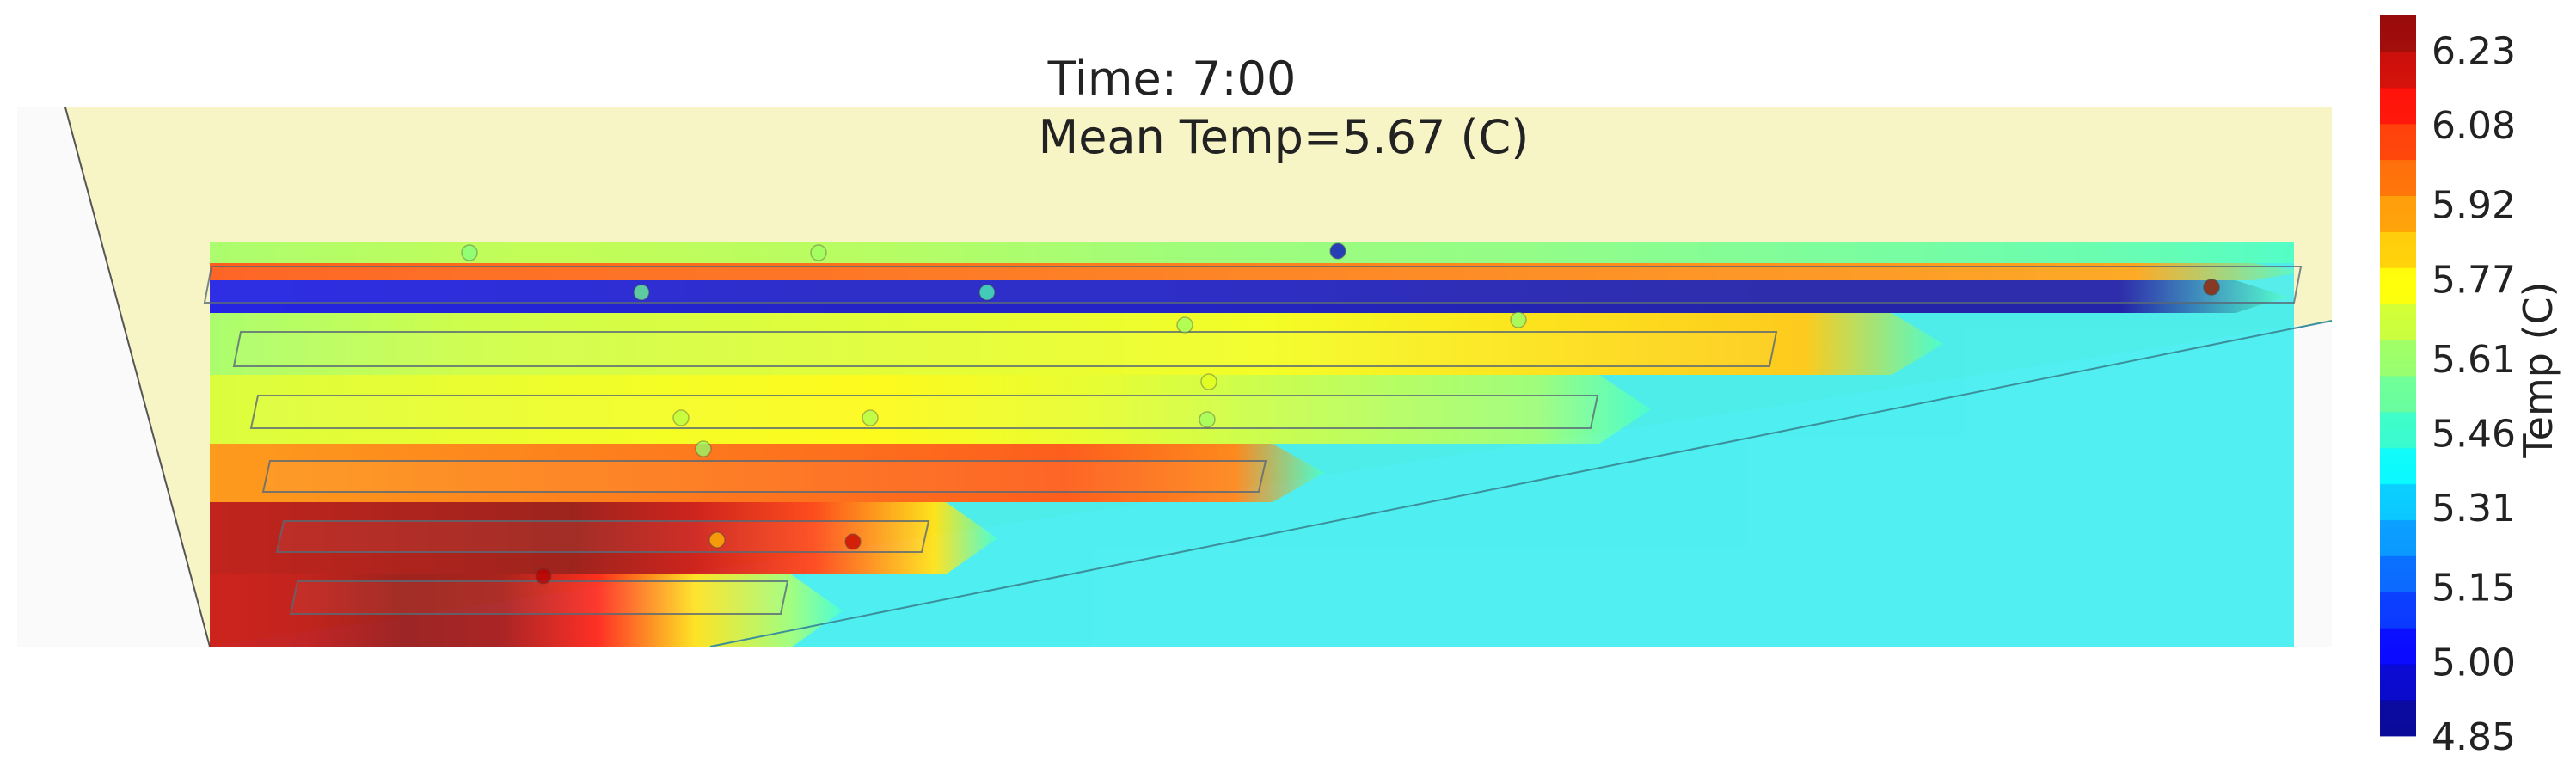 This screenshot has width=2576, height=773. I want to click on field-band-r6, so click(767, 473).